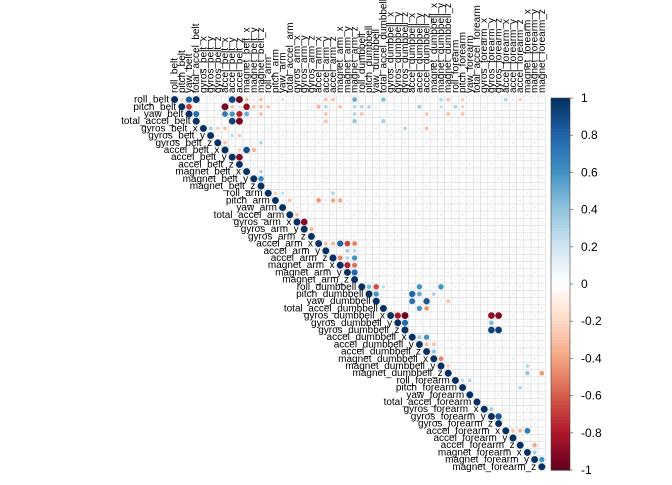 The image size is (672, 485). What do you see at coordinates (339, 301) in the screenshot?
I see `row-label: yaw_dumbbell` at bounding box center [339, 301].